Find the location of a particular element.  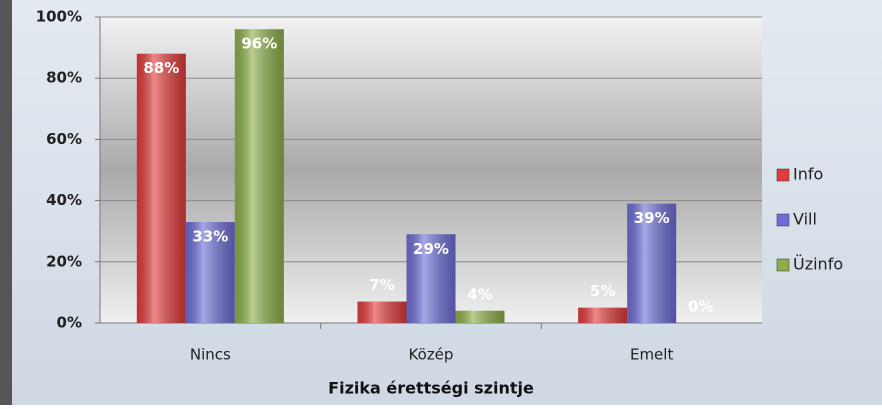

value-label: 33% is located at coordinates (210, 237).